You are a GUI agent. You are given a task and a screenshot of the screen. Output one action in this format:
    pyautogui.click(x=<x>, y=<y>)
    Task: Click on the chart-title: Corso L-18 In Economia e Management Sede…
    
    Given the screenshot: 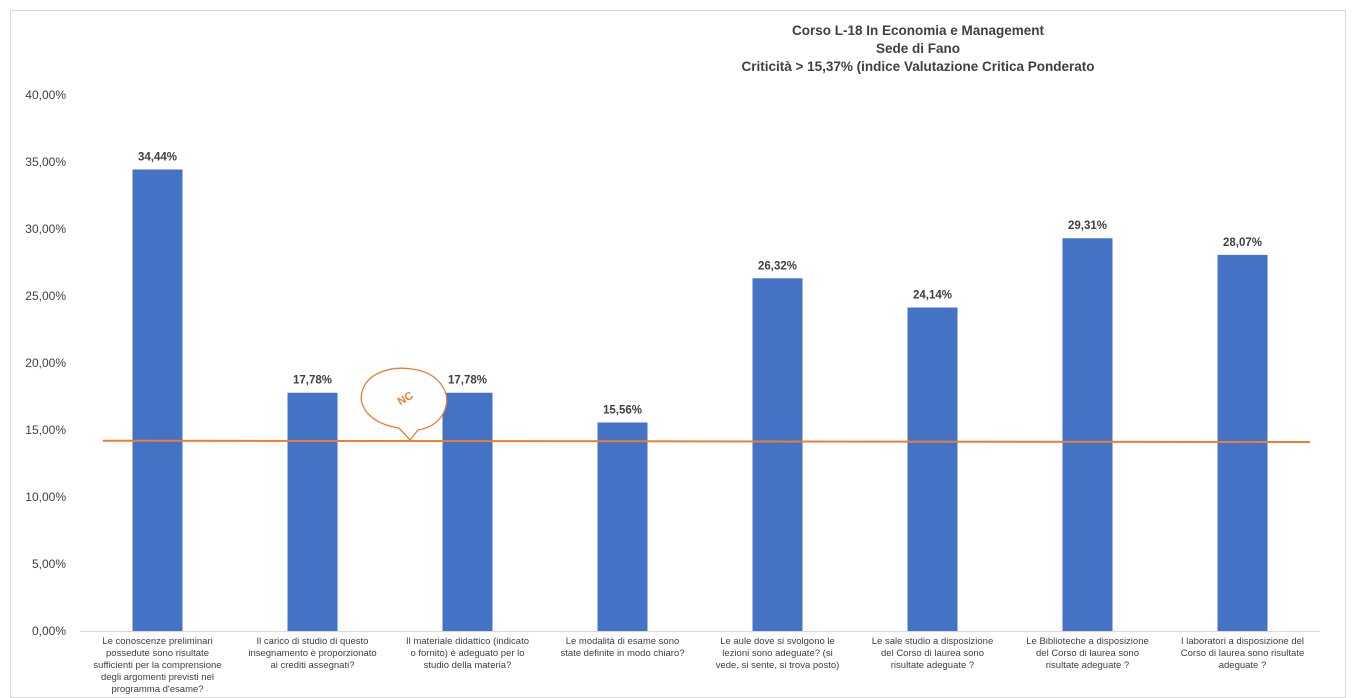 What is the action you would take?
    pyautogui.click(x=918, y=48)
    